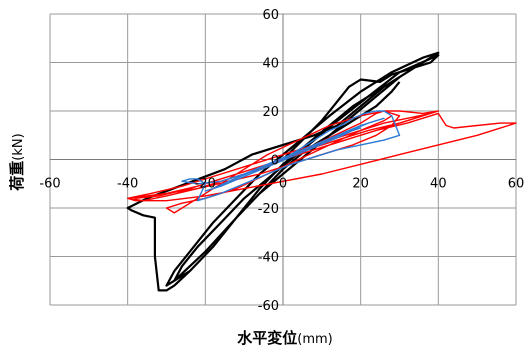 This screenshot has height=350, width=525. I want to click on x-axis-title-main: 水平変位, so click(267, 338).